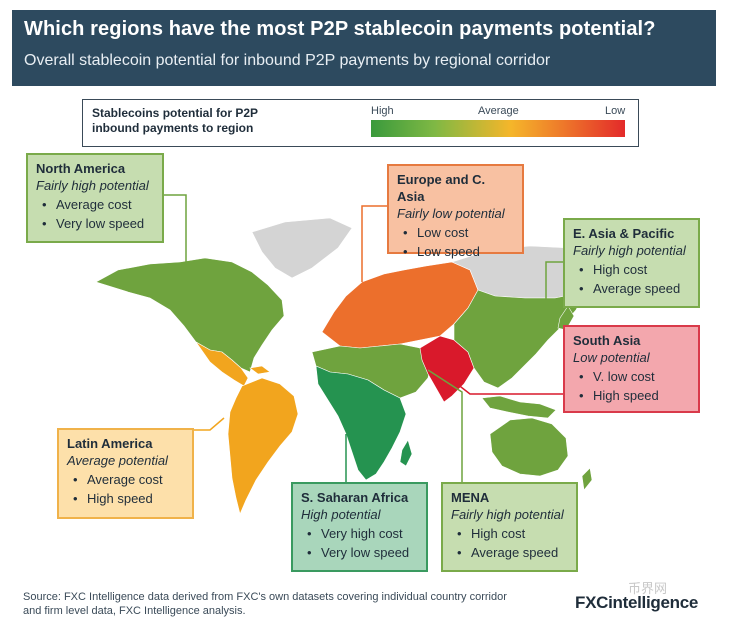  What do you see at coordinates (190, 315) in the screenshot?
I see `north-america-shape` at bounding box center [190, 315].